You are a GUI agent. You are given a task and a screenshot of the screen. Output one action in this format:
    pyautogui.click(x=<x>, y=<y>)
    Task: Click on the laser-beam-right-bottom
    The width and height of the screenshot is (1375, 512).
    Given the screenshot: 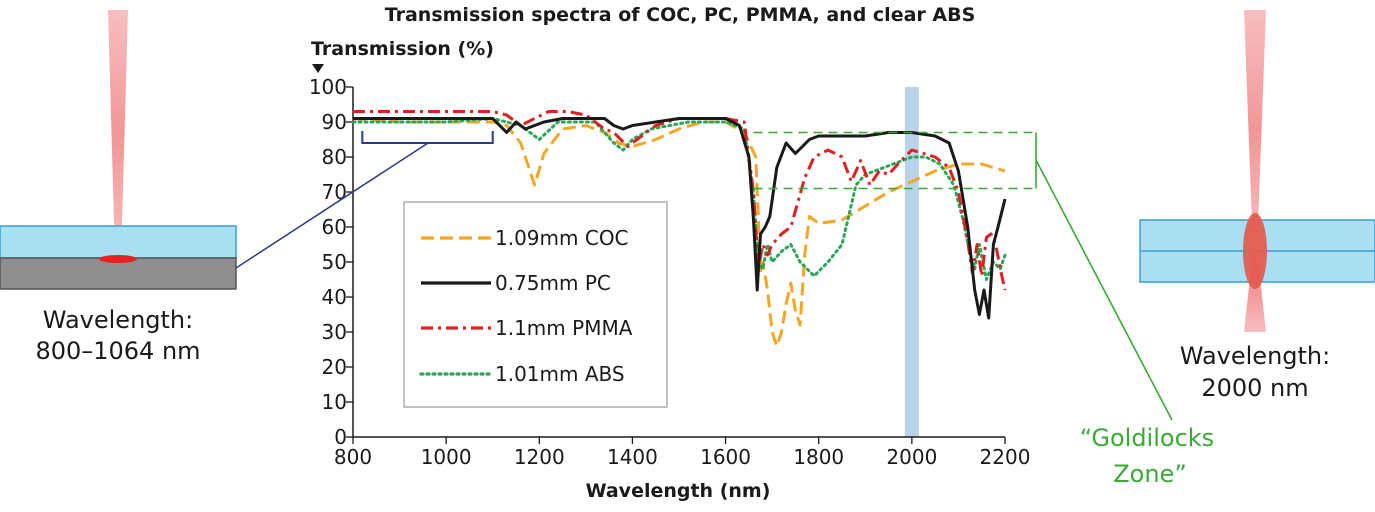 What is the action you would take?
    pyautogui.click(x=1255, y=291)
    